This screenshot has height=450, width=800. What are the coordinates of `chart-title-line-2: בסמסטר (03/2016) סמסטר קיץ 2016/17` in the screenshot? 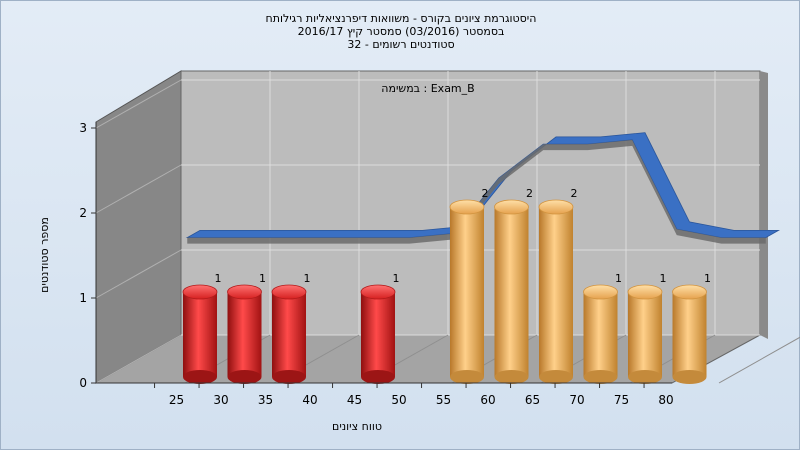 It's located at (401, 31).